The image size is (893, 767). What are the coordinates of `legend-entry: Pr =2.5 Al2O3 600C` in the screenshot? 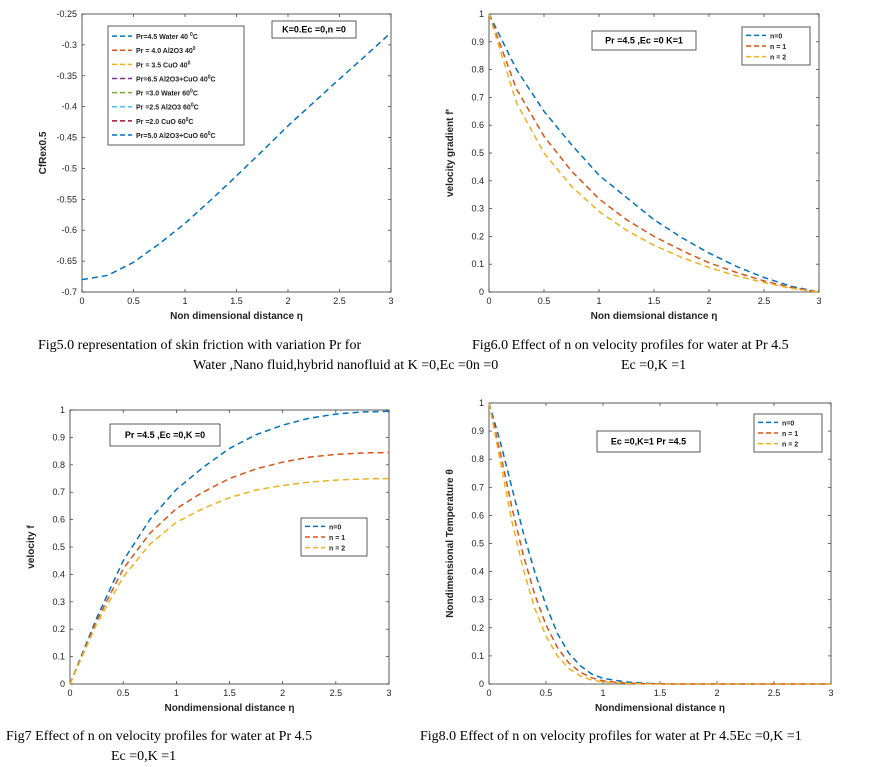 It's located at (167, 107).